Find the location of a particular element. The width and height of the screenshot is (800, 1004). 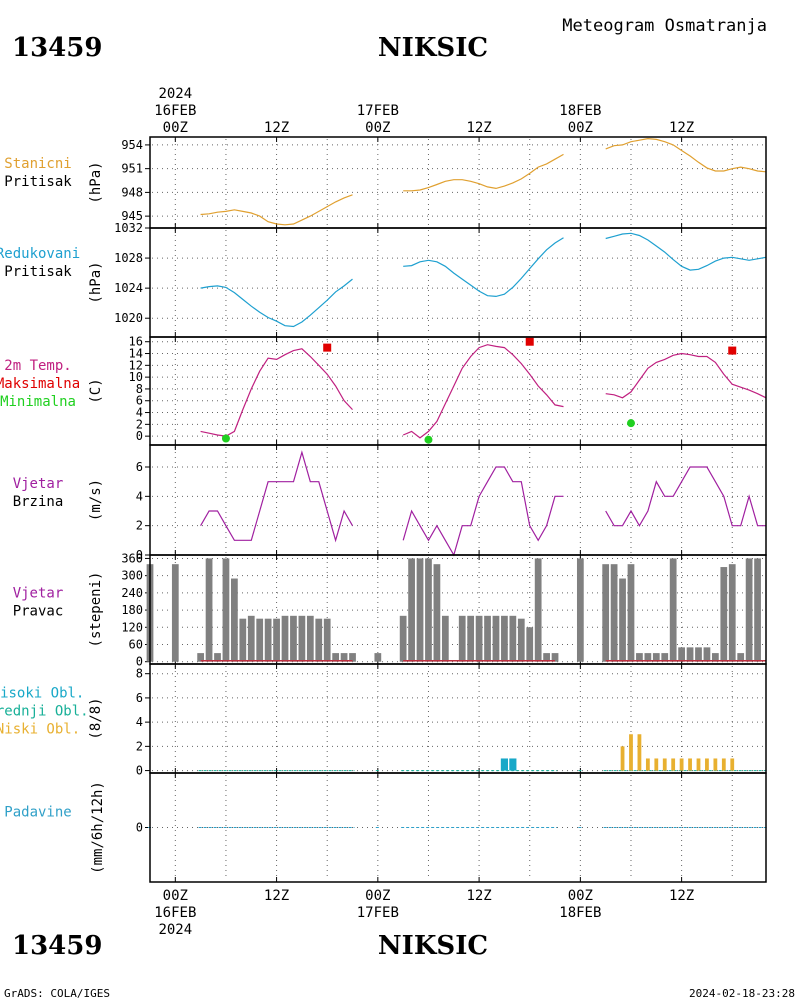

footer-credit: GrADS: COLA/IGES is located at coordinates (57, 993).